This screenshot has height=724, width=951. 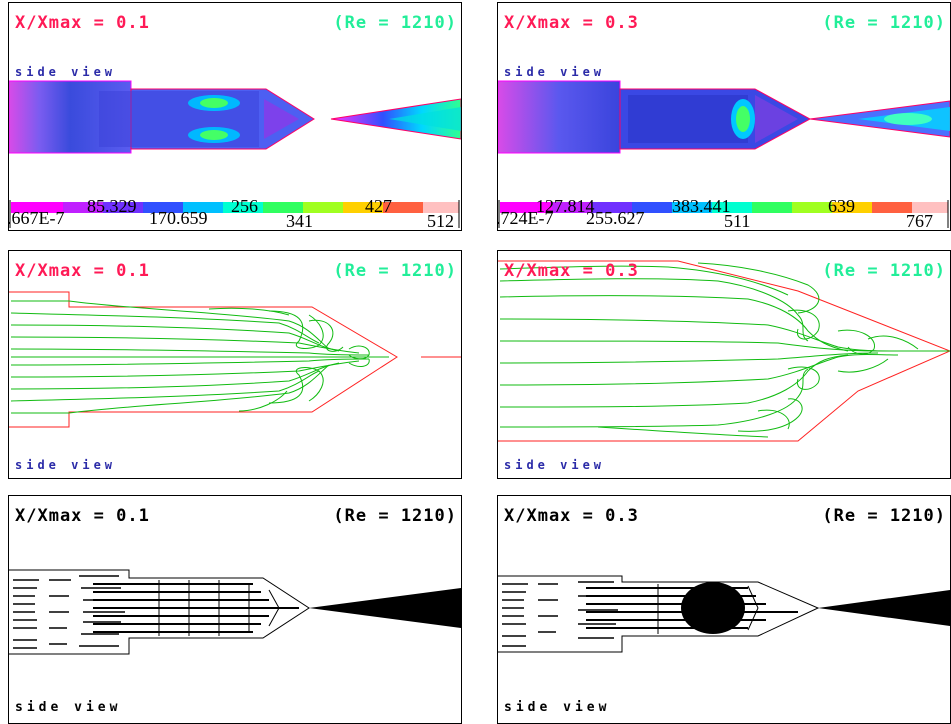 What do you see at coordinates (737, 221) in the screenshot?
I see `colorbar-tick: 511` at bounding box center [737, 221].